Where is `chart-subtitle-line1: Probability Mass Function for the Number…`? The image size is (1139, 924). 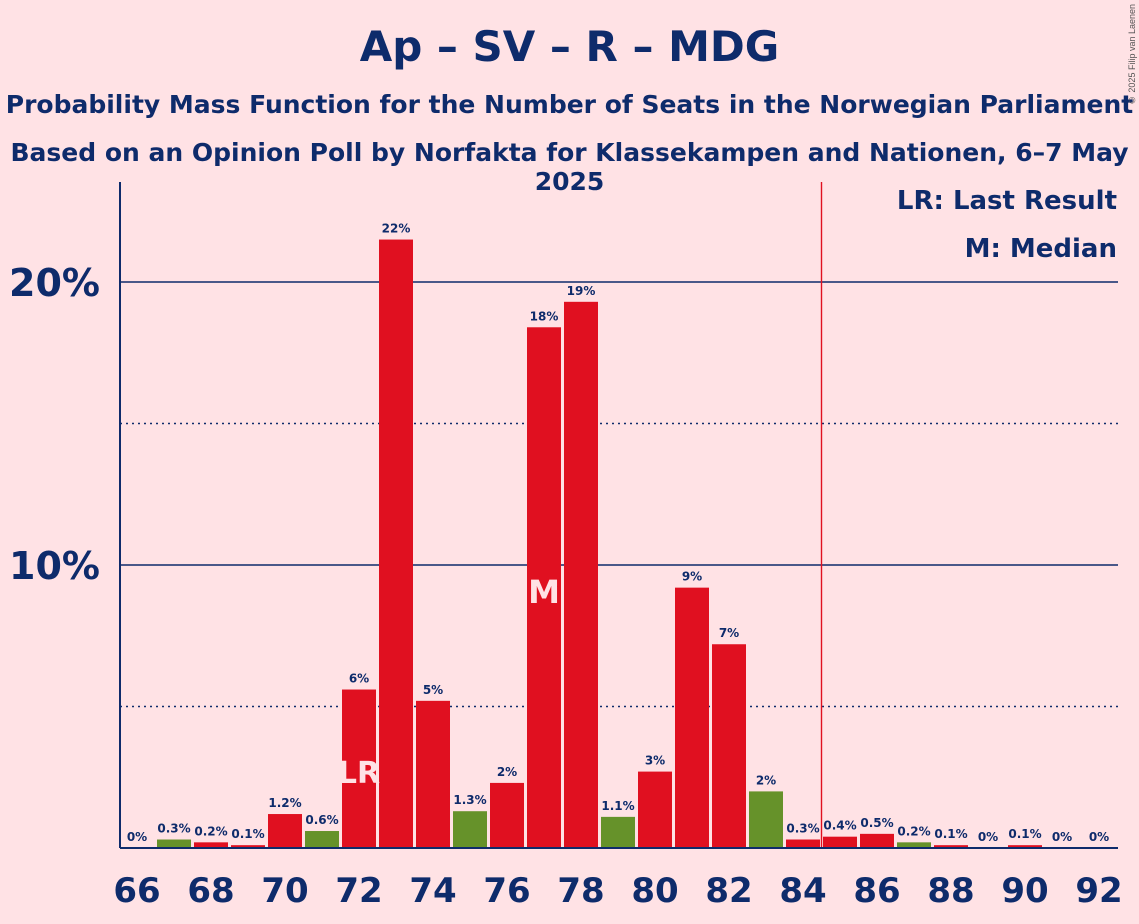
chart-subtitle-line1: Probability Mass Function for the Number… is located at coordinates (569, 104).